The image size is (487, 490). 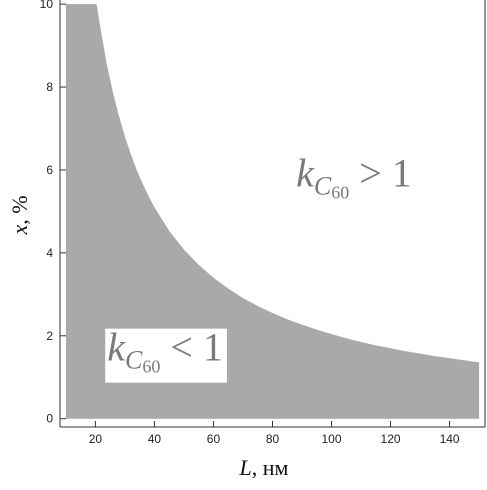 I want to click on y-tick-label: 2, so click(x=49, y=336).